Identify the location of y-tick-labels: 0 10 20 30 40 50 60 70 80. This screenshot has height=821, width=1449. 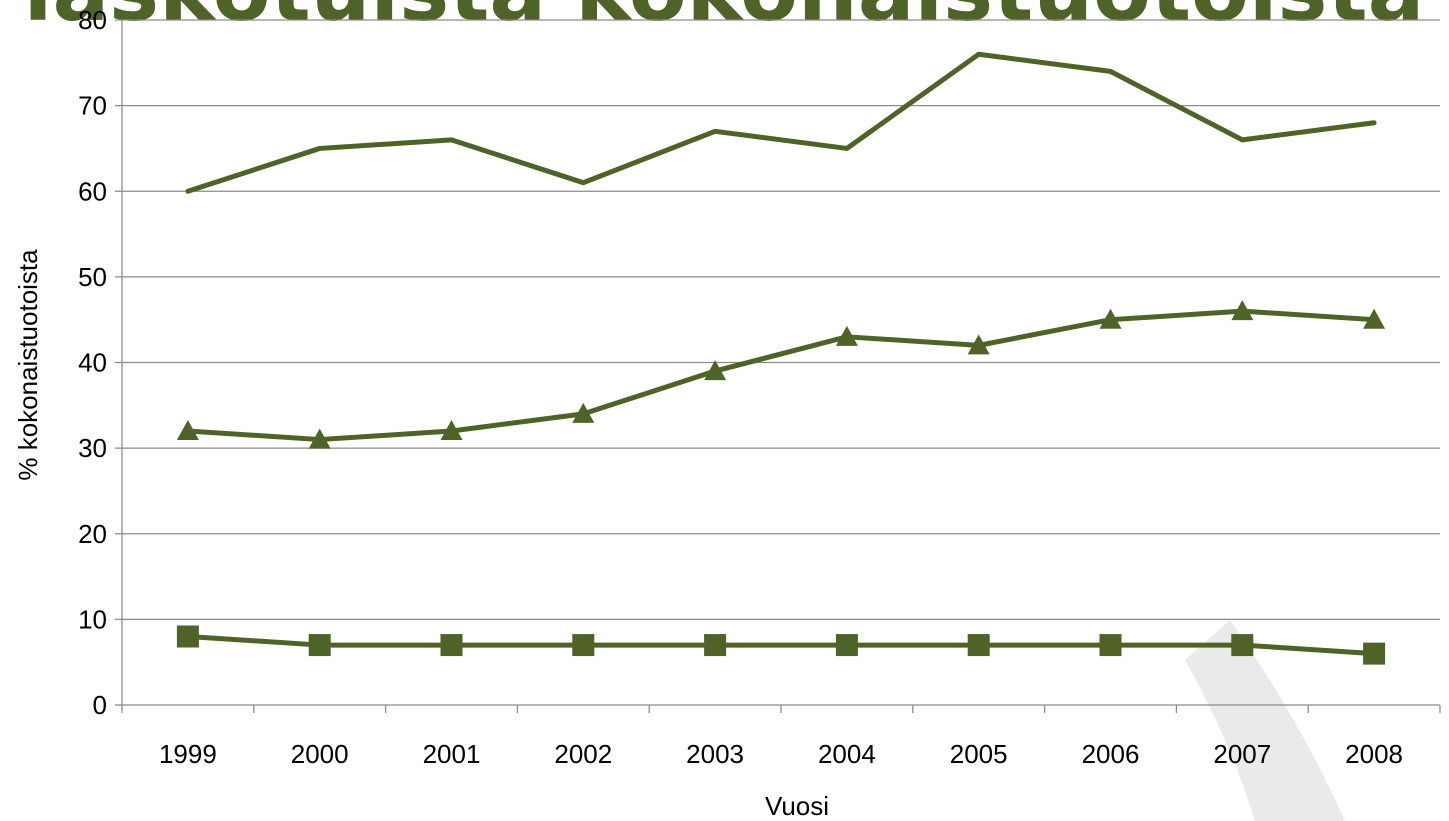
(92, 362).